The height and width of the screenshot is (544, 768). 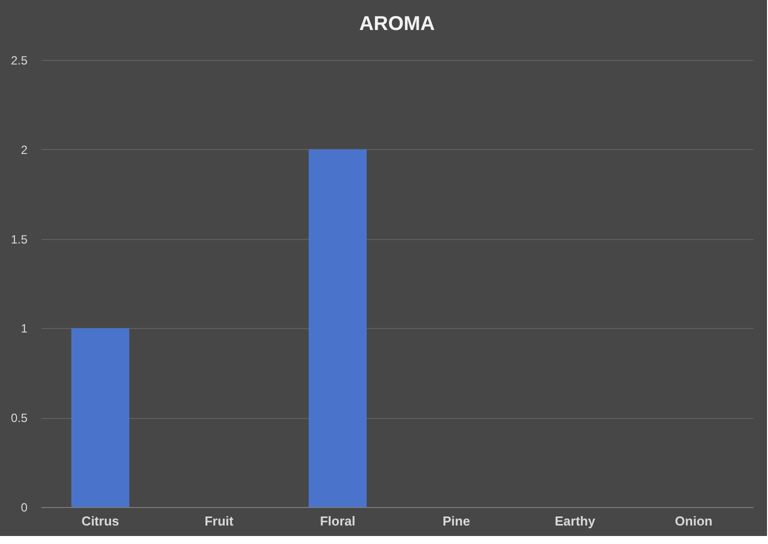 I want to click on x-tick-label: Fruit, so click(x=219, y=521).